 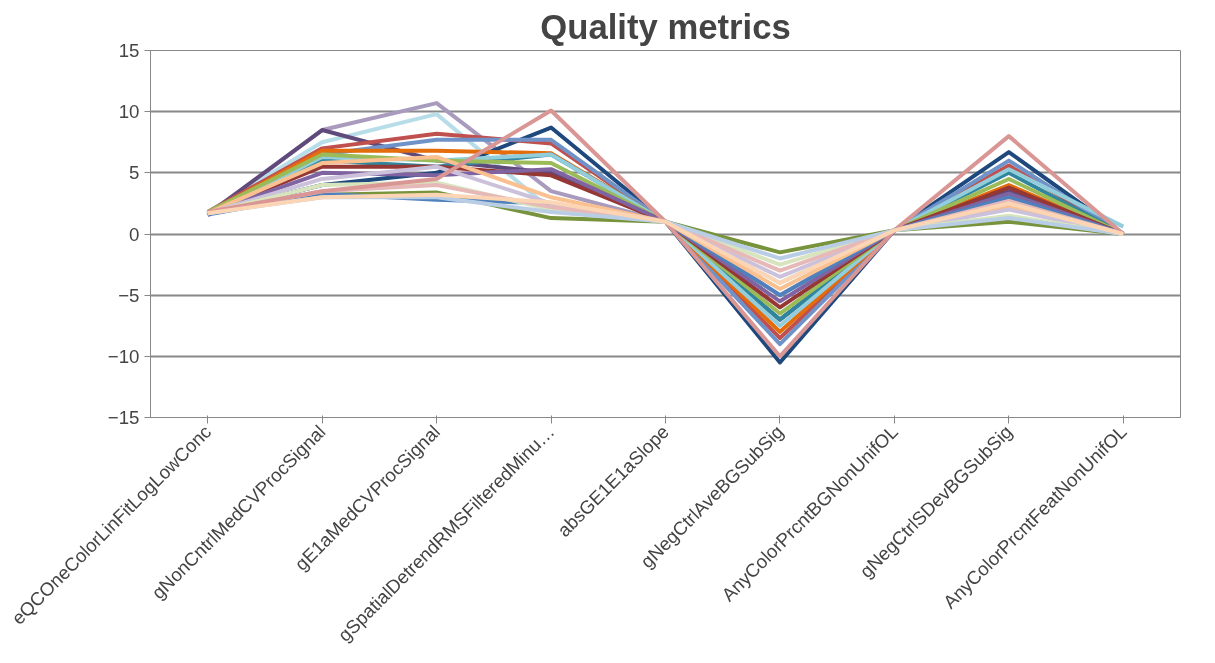 What do you see at coordinates (123, 356) in the screenshot?
I see `y-tick-label: −10` at bounding box center [123, 356].